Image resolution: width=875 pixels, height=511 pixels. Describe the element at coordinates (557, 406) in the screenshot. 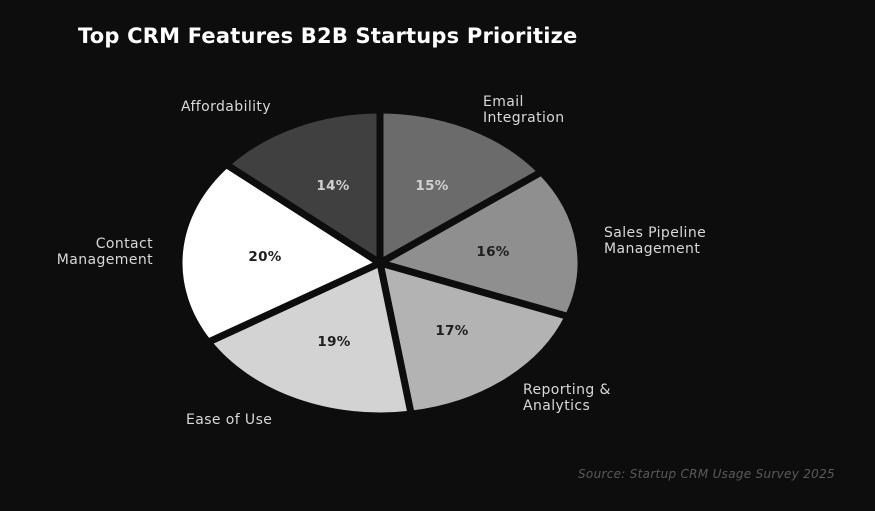

I see `label-line: Analytics` at that location.